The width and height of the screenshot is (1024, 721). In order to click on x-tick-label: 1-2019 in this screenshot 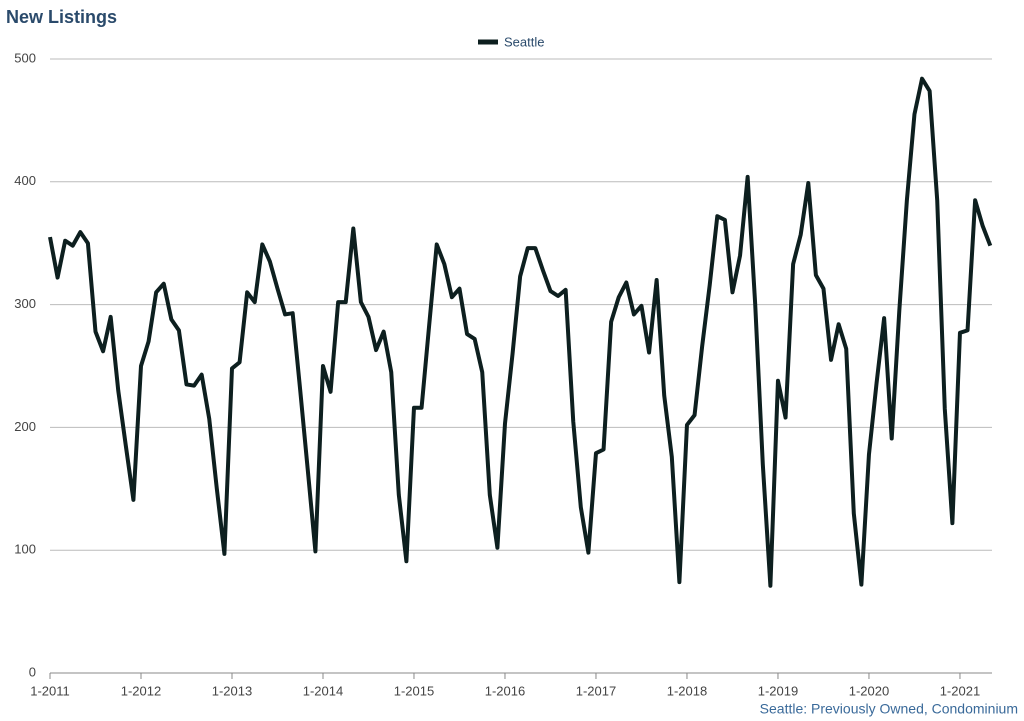, I will do `click(778, 690)`.